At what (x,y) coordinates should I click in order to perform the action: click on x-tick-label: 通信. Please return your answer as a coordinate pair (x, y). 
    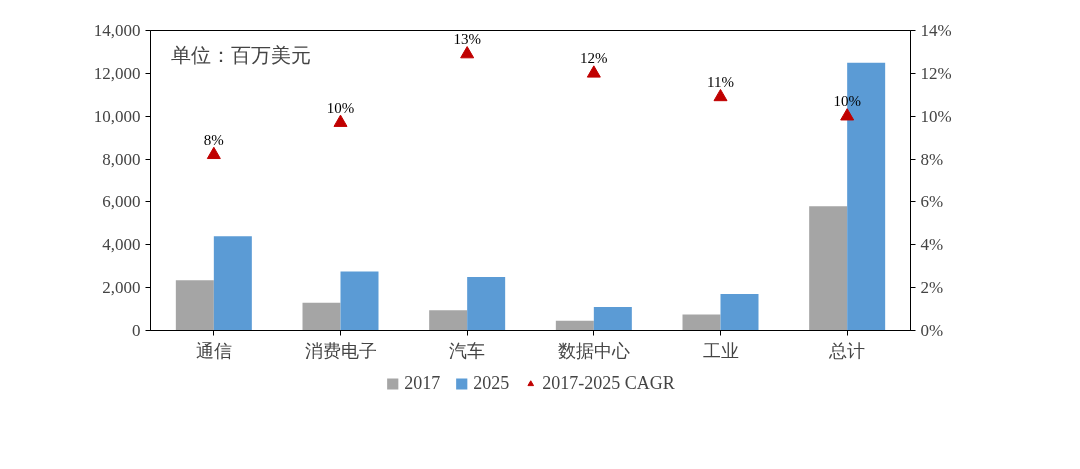
    Looking at the image, I should click on (213, 350).